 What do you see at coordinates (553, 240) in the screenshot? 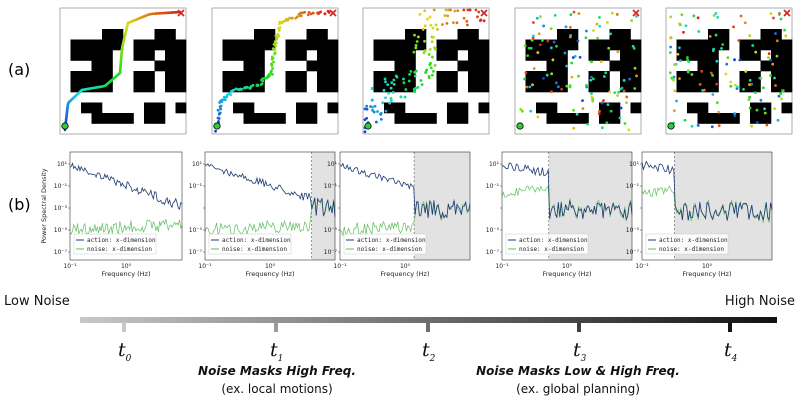
I see `legend-action-label: action: x-dimension` at bounding box center [553, 240].